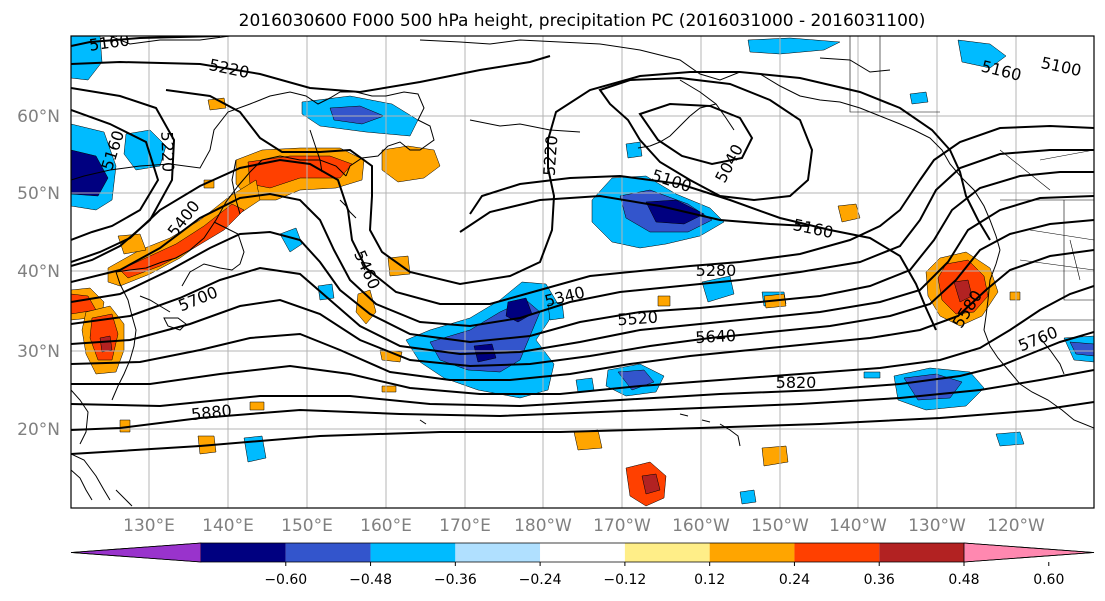 This screenshot has width=1105, height=601. Describe the element at coordinates (370, 580) in the screenshot. I see `colorbar-tick-label: −0.48` at that location.